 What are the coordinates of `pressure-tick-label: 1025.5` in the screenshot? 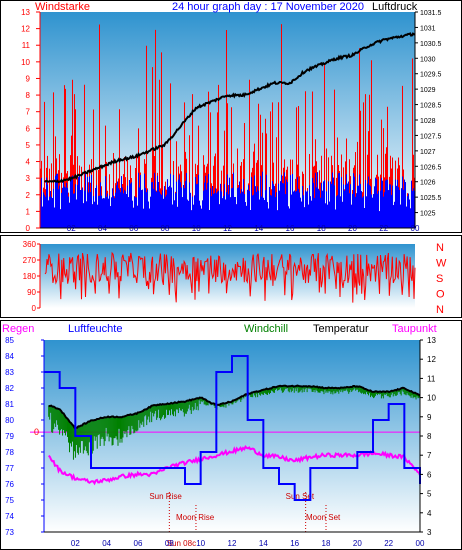 It's located at (431, 198).